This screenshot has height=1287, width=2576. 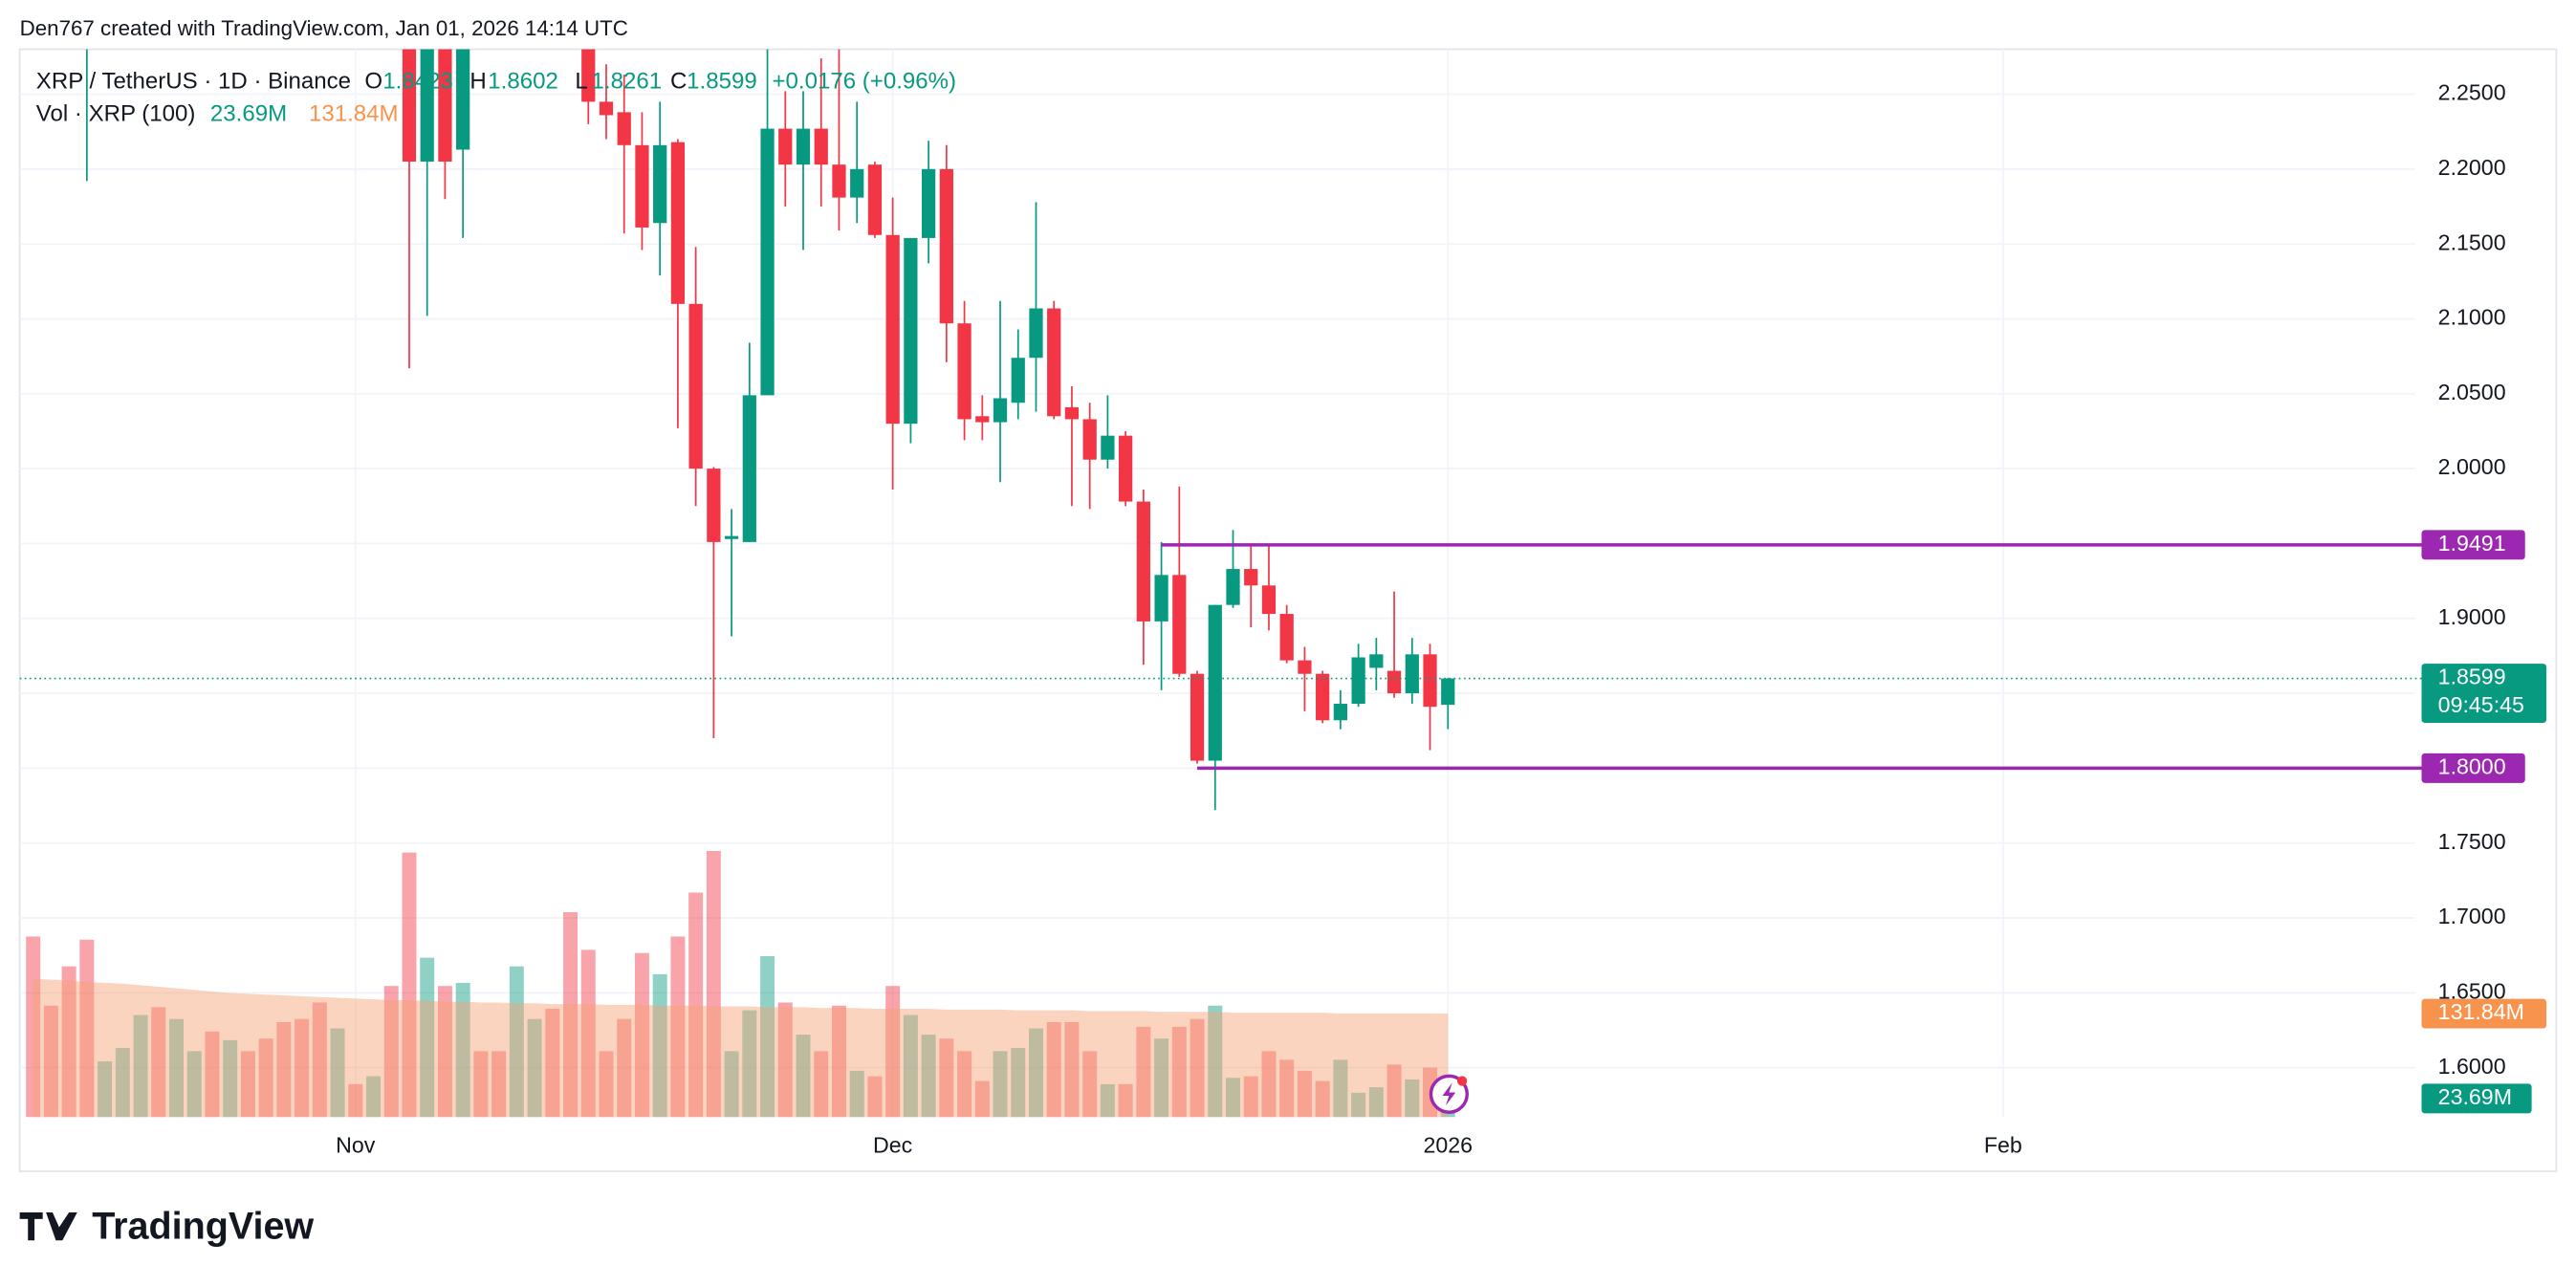 What do you see at coordinates (678, 81) in the screenshot?
I see `ohlc-key: C` at bounding box center [678, 81].